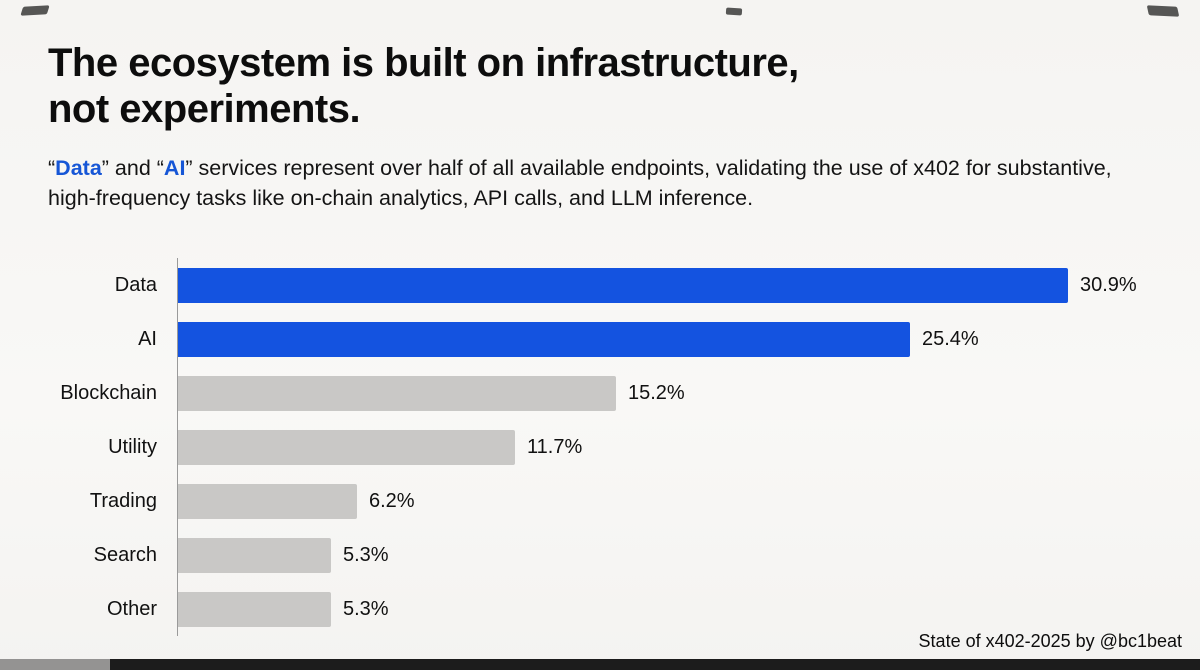  I want to click on subtitle-highlight: AI, so click(174, 168).